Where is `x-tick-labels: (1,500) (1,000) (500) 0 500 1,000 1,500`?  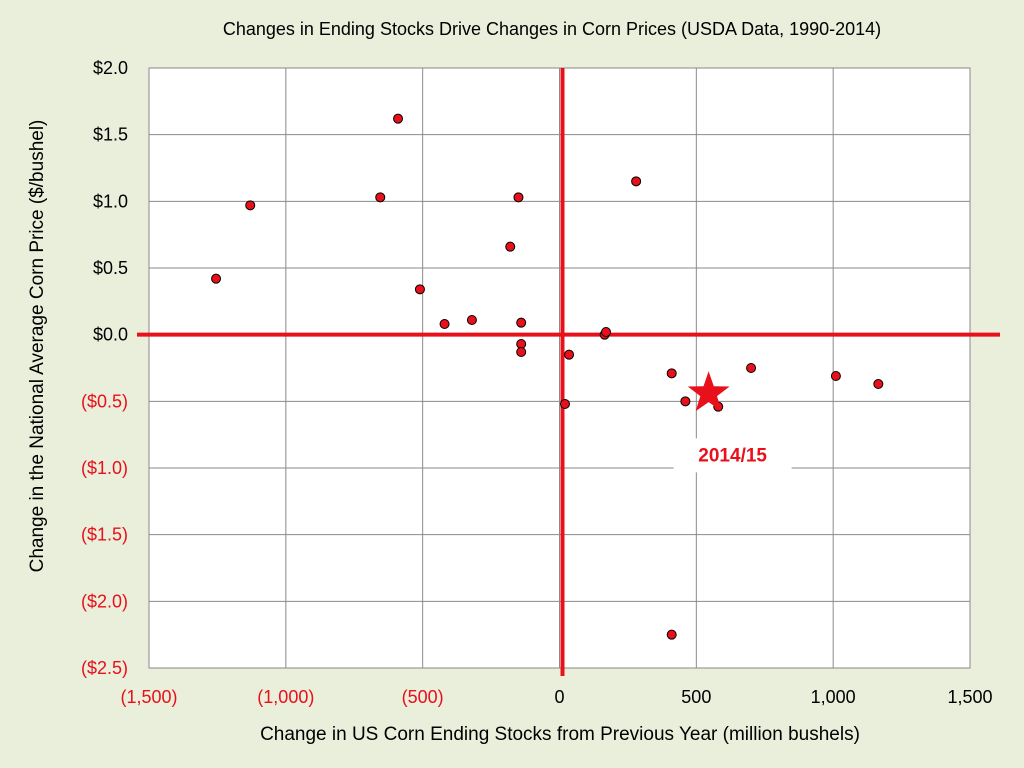 x-tick-labels: (1,500) (1,000) (500) 0 500 1,000 1,500 is located at coordinates (556, 697).